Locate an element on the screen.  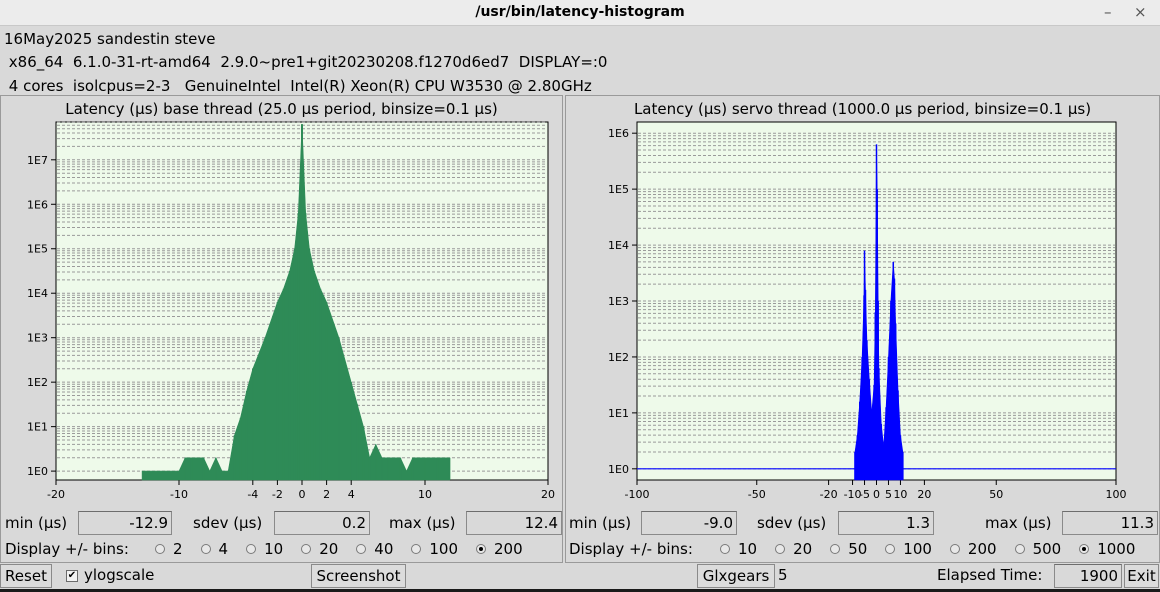
radio-label: 500 is located at coordinates (1047, 549).